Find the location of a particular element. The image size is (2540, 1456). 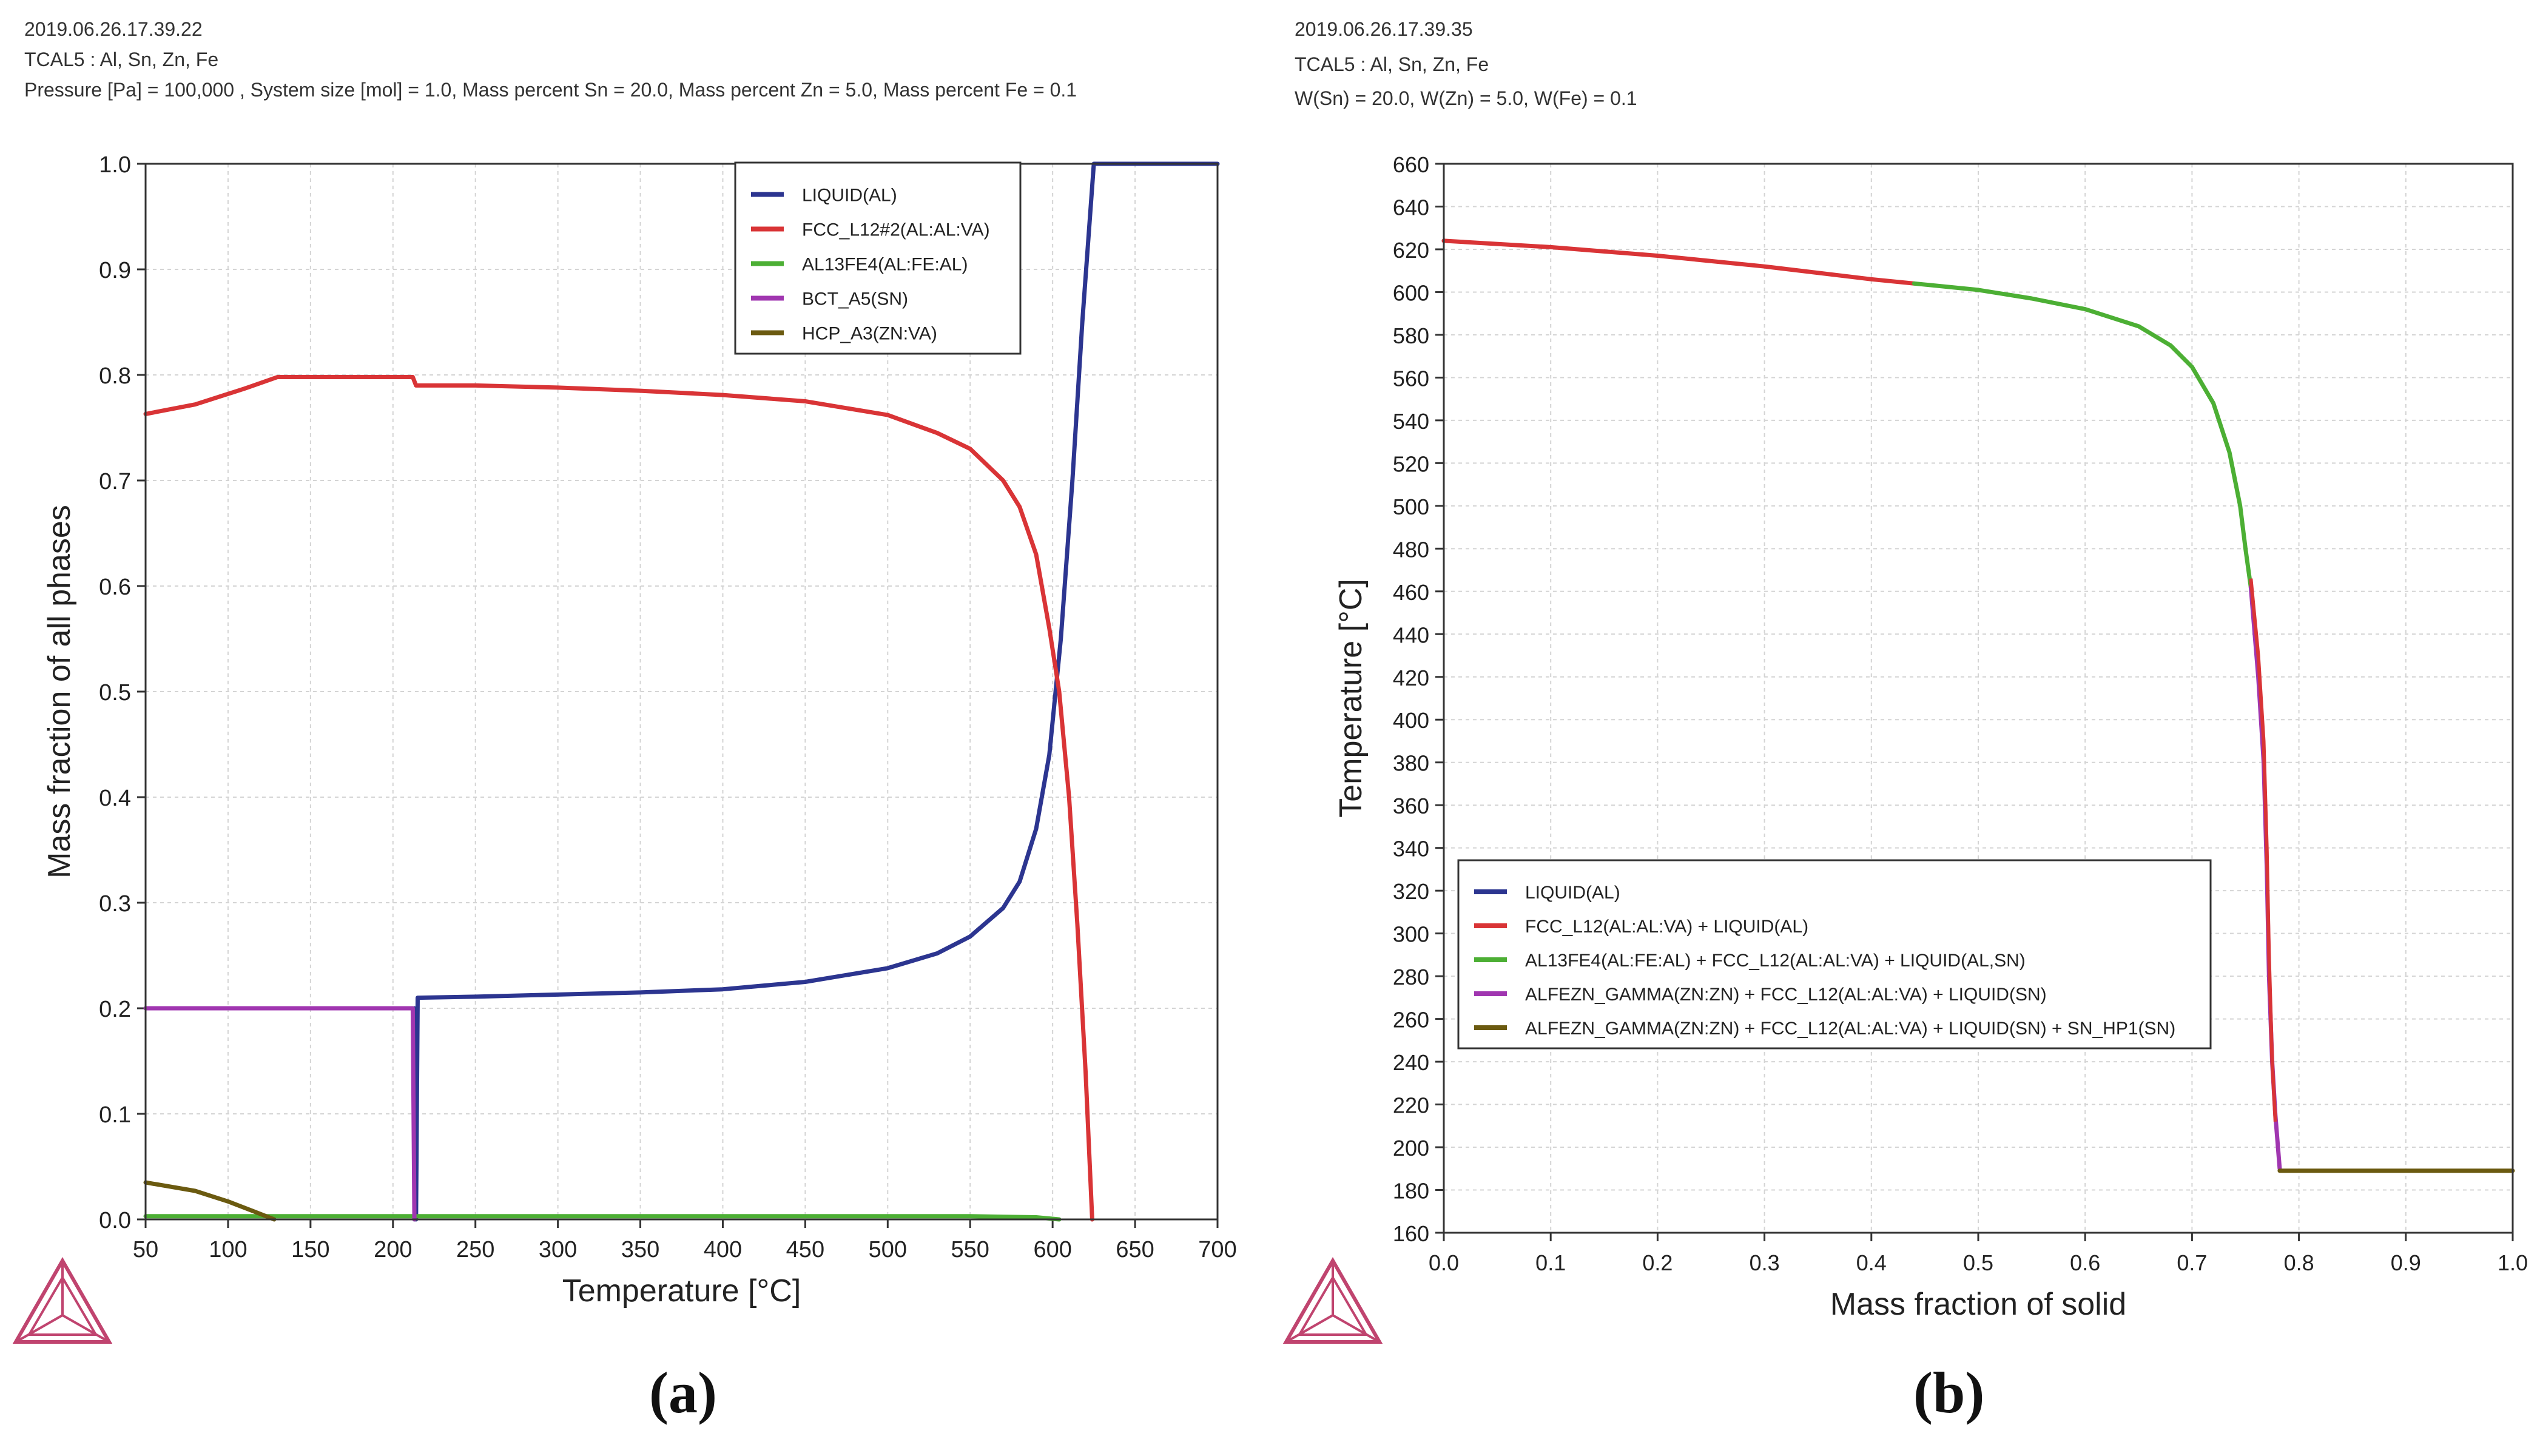

x-tick-label: 0.1 is located at coordinates (1550, 1262).